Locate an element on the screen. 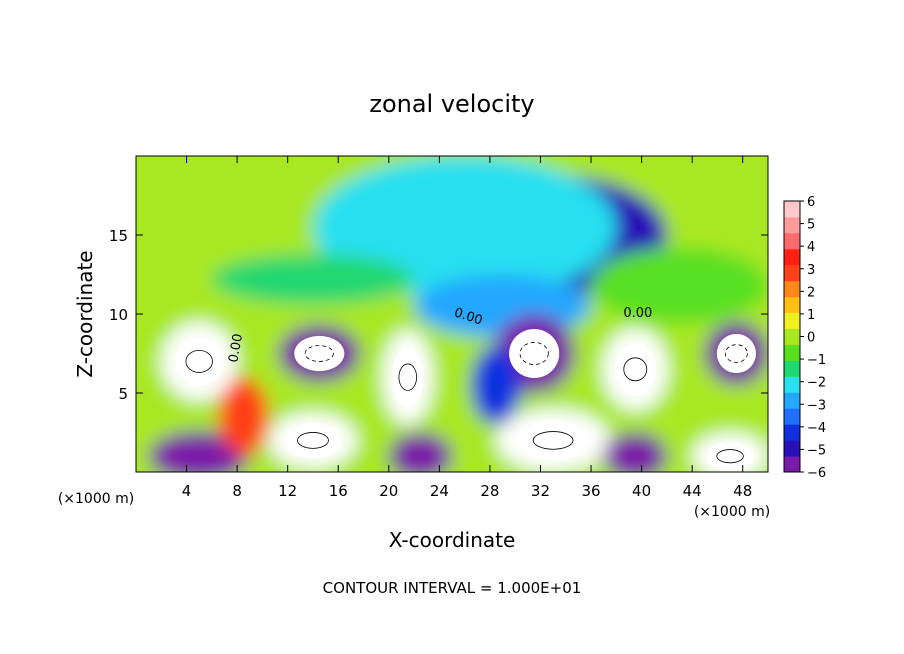 Image resolution: width=904 pixels, height=654 pixels. colorbar-label-10: −4 is located at coordinates (816, 428).